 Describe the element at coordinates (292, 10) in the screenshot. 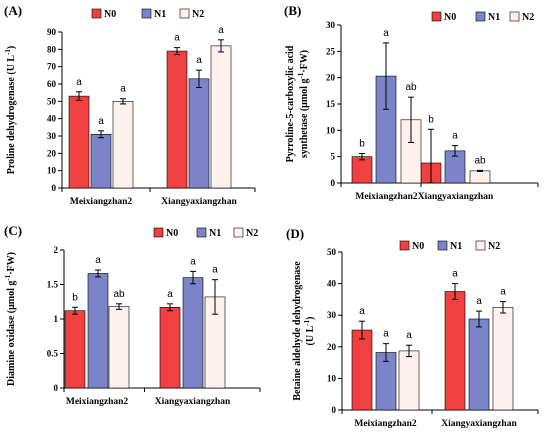

I see `panel-letter: (B)` at that location.